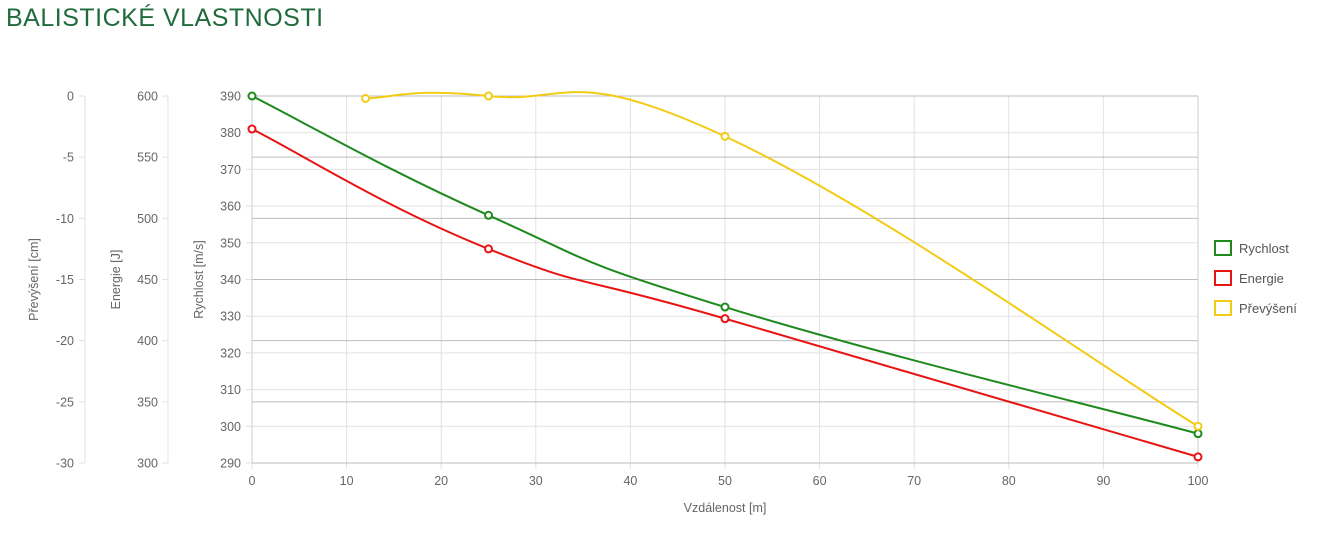 The width and height of the screenshot is (1324, 534). What do you see at coordinates (230, 390) in the screenshot?
I see `velocity-tick-label: 310` at bounding box center [230, 390].